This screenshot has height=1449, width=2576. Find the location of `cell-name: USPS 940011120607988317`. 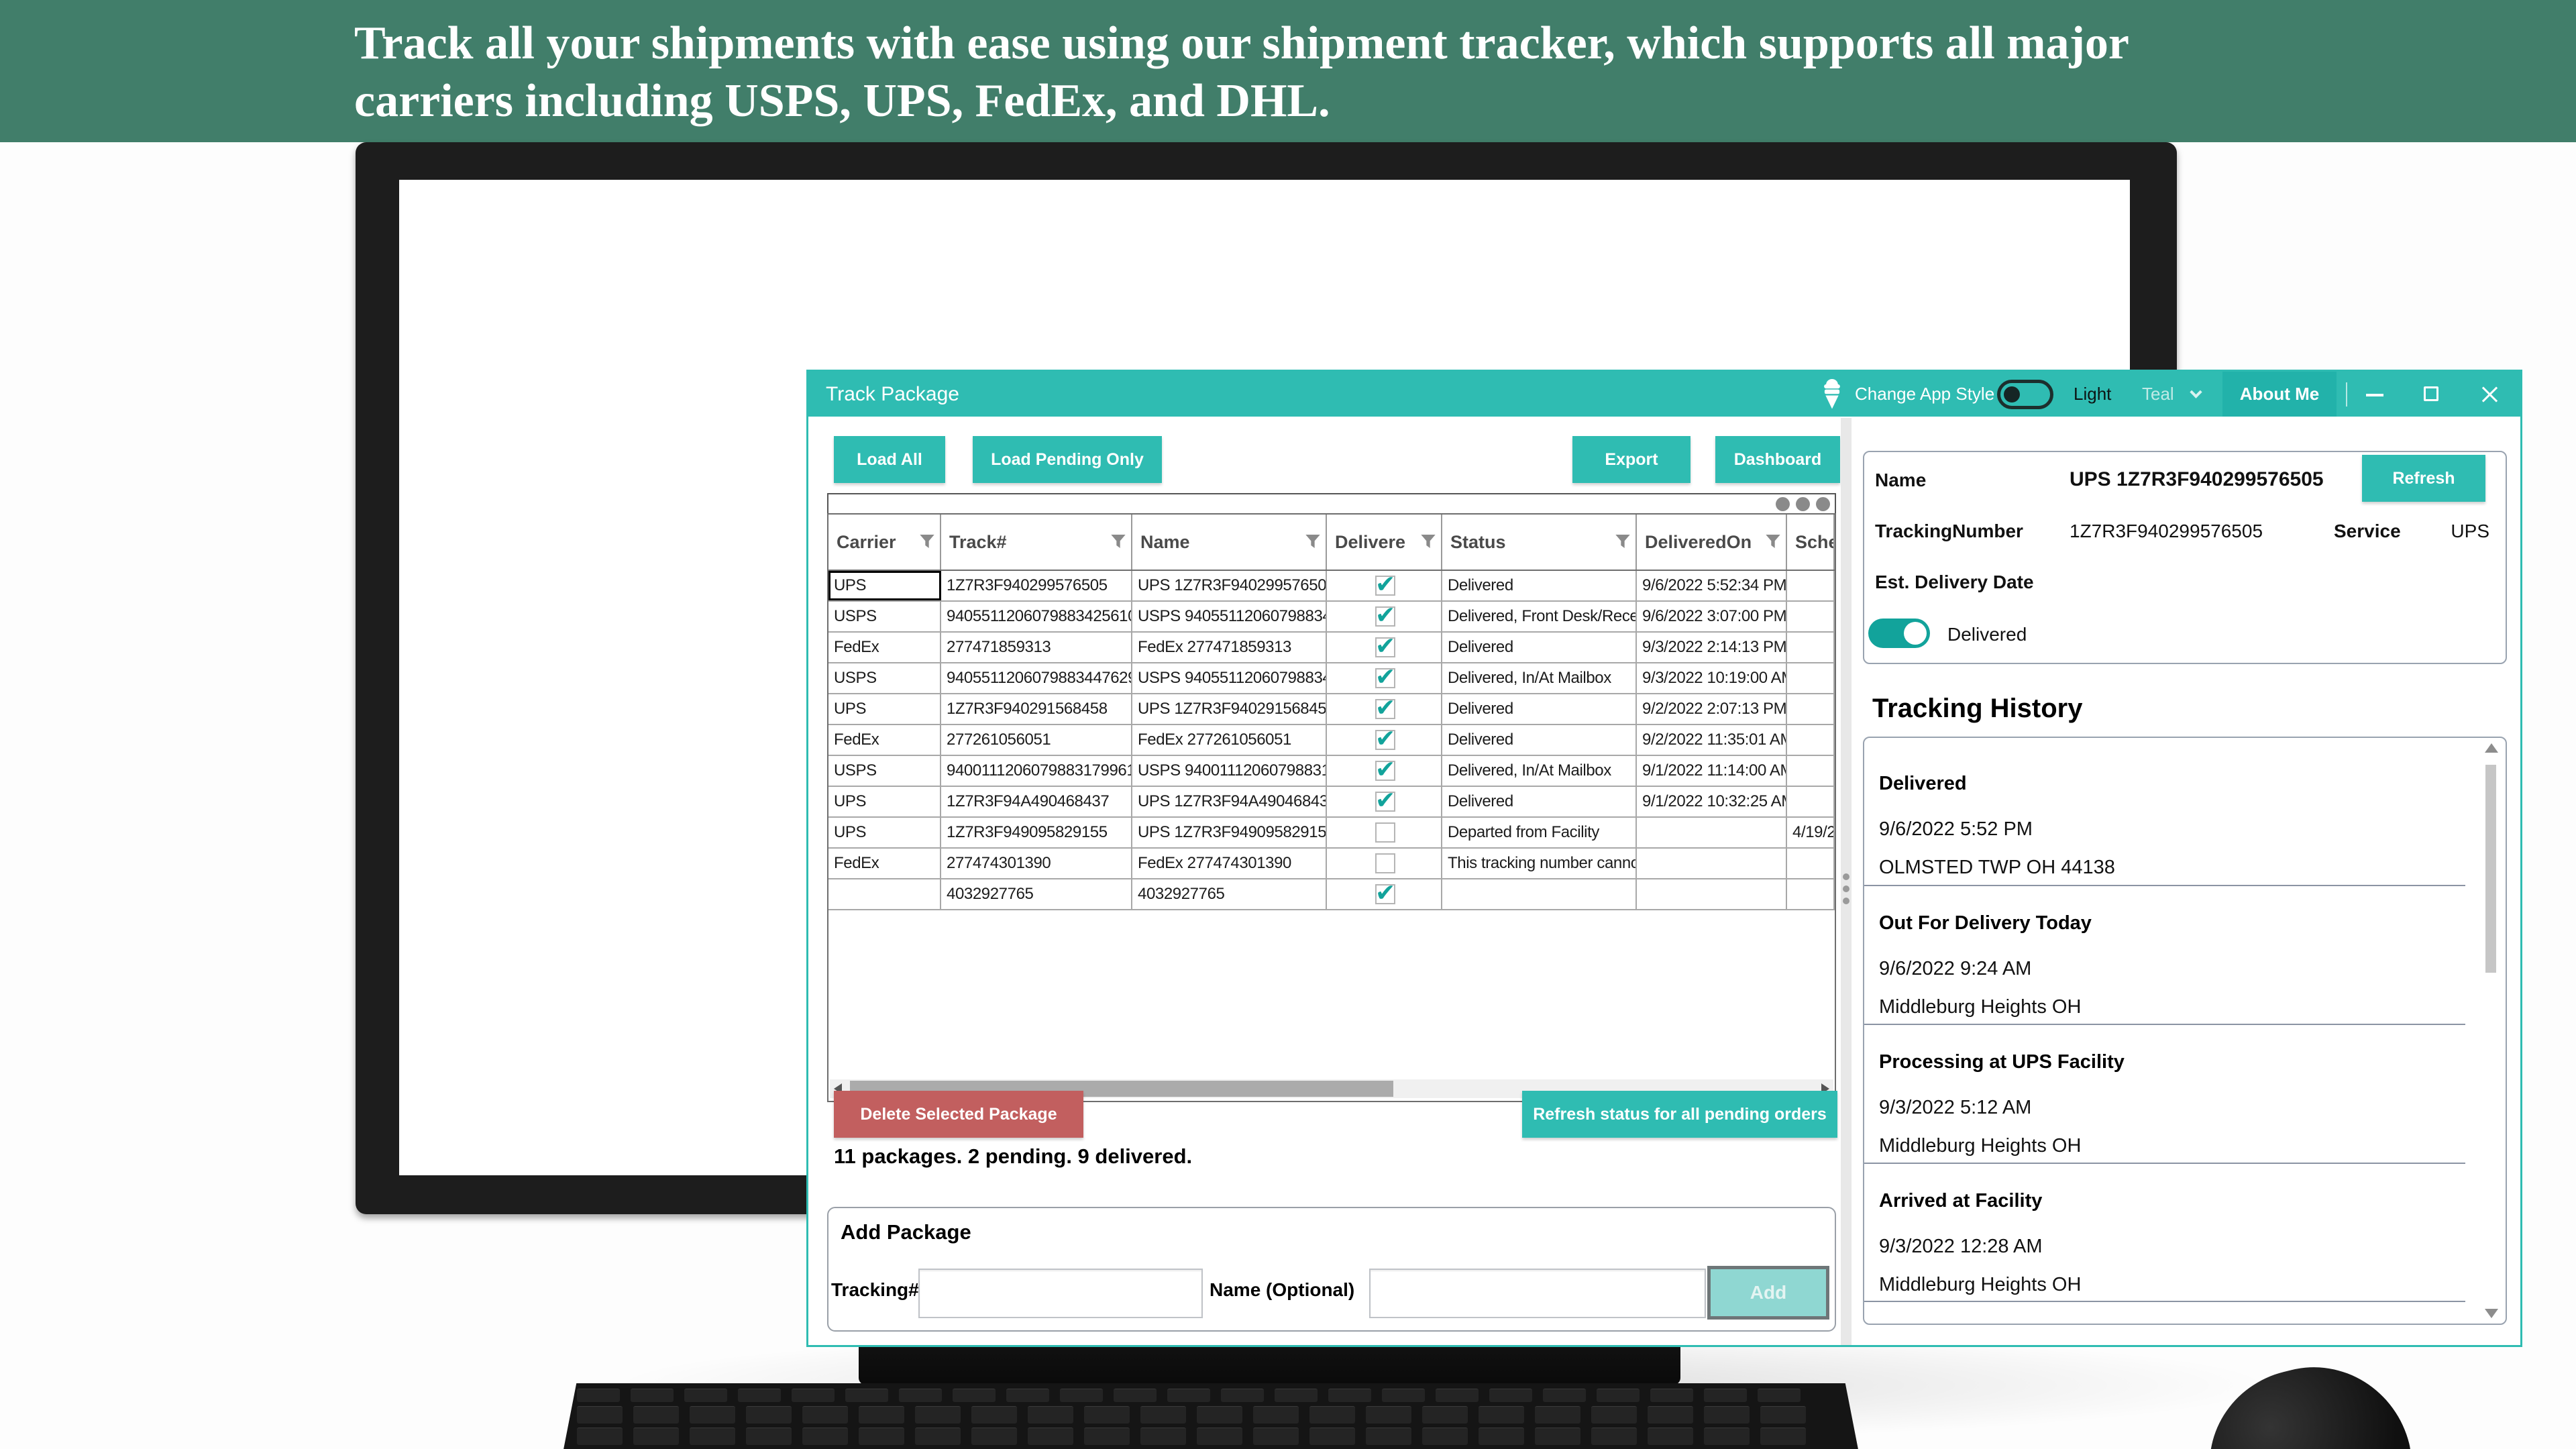

cell-name: USPS 940011120607988317 is located at coordinates (1229, 771).